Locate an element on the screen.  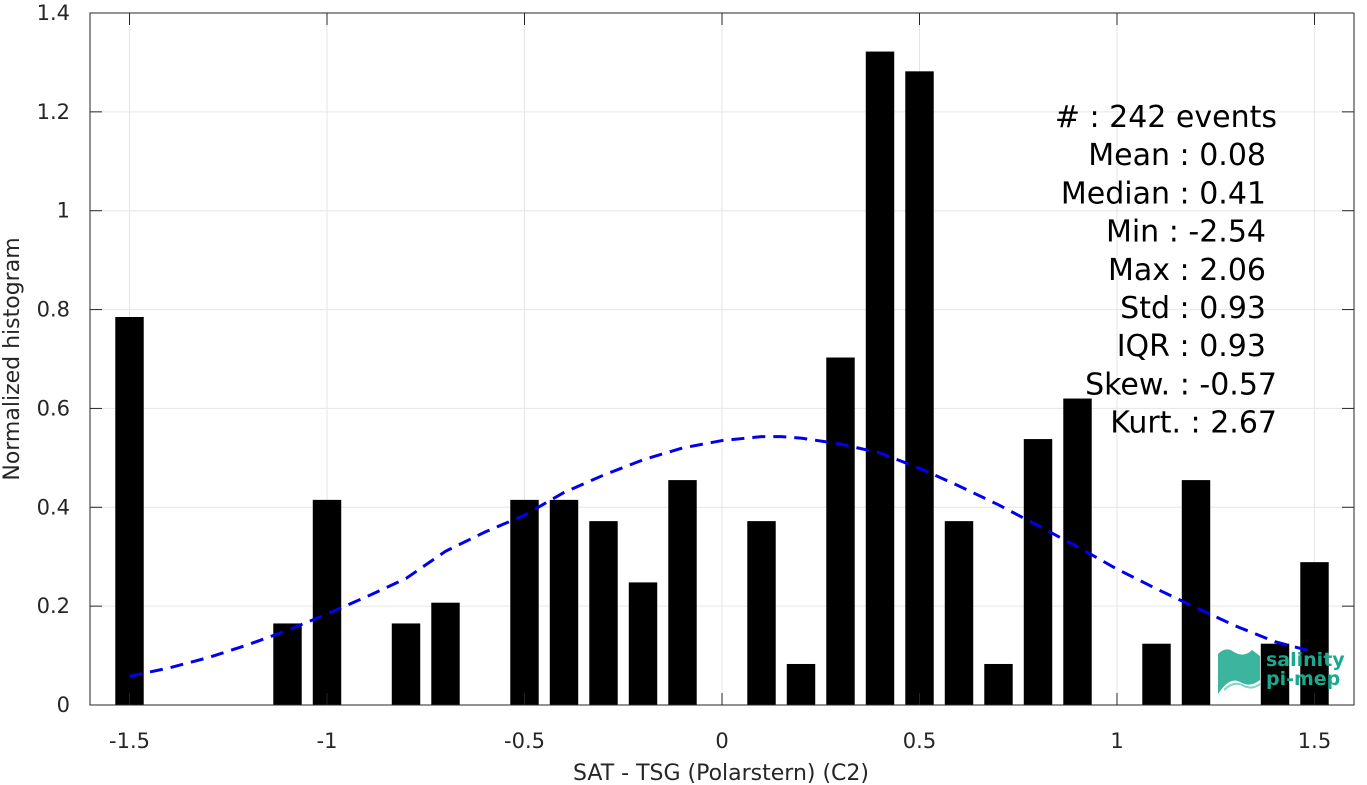
x-axis-label: SAT - TSG (Polarstern) (C2) is located at coordinates (721, 773).